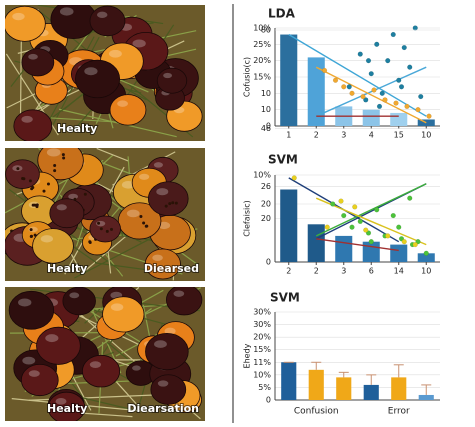 The image size is (475, 427). Describe the element at coordinates (371, 271) in the screenshot. I see `x-tick-label: 6` at that location.